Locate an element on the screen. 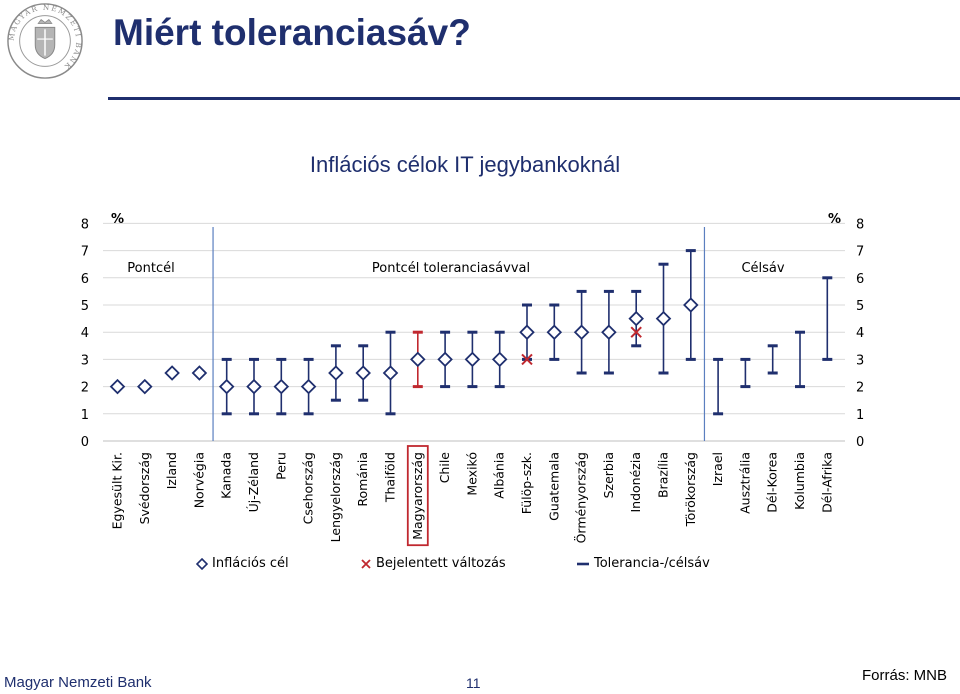  y-tick-label-left: 3 is located at coordinates (85, 360).